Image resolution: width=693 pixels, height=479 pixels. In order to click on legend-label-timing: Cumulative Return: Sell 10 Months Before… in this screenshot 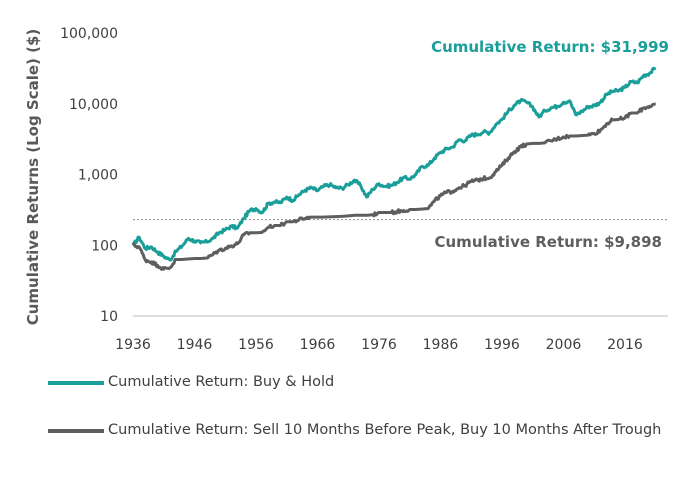, I will do `click(385, 430)`.